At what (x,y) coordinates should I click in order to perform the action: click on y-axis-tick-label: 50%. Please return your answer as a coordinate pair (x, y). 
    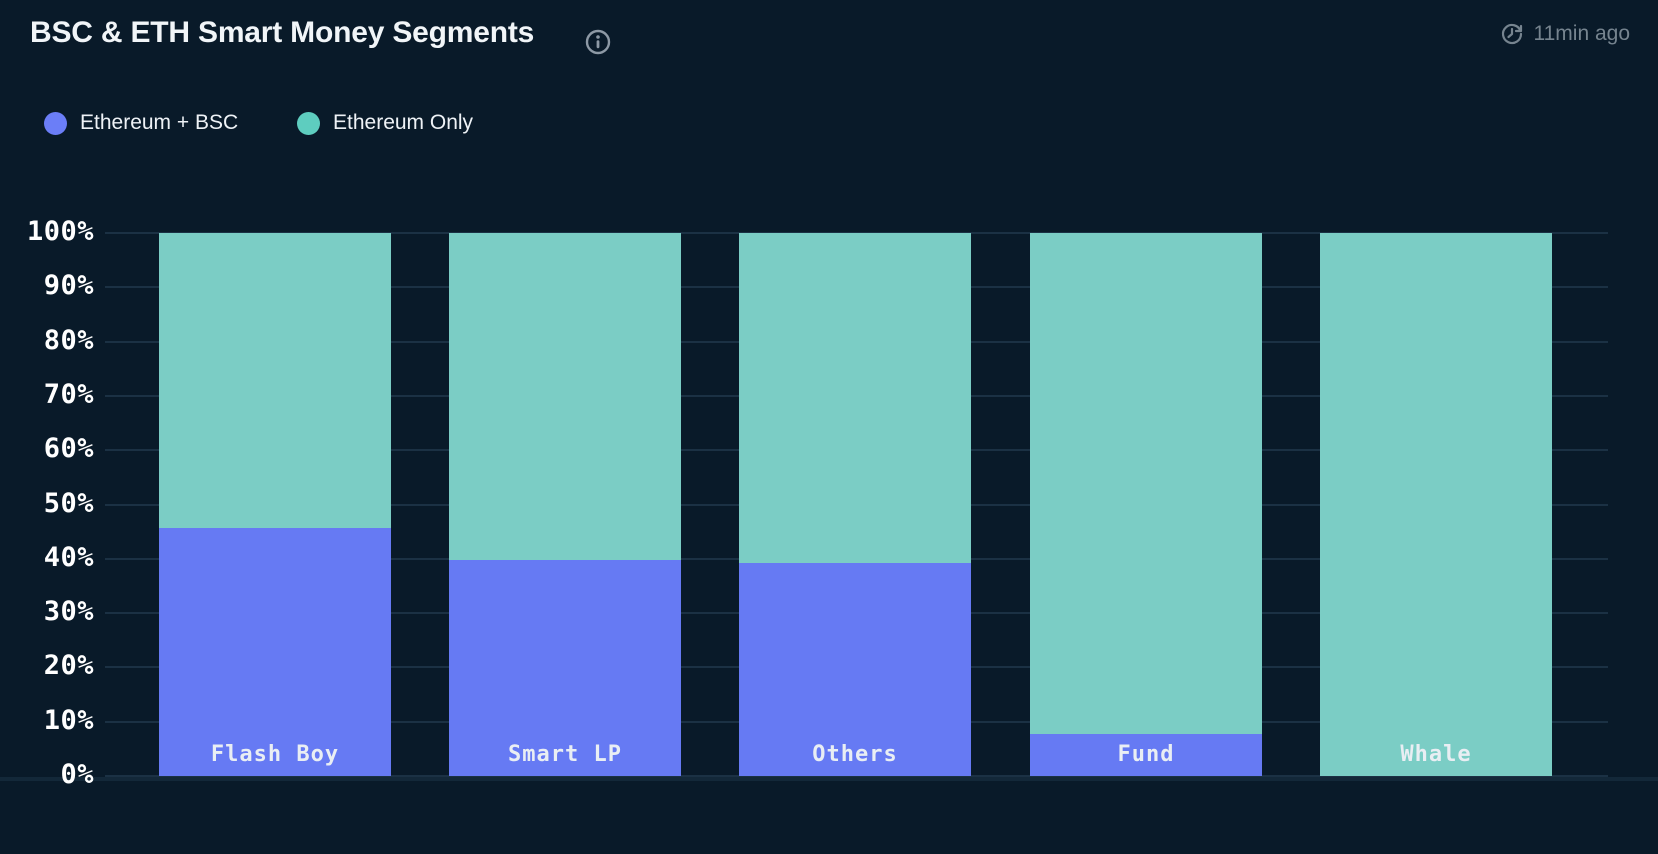
    Looking at the image, I should click on (68, 503).